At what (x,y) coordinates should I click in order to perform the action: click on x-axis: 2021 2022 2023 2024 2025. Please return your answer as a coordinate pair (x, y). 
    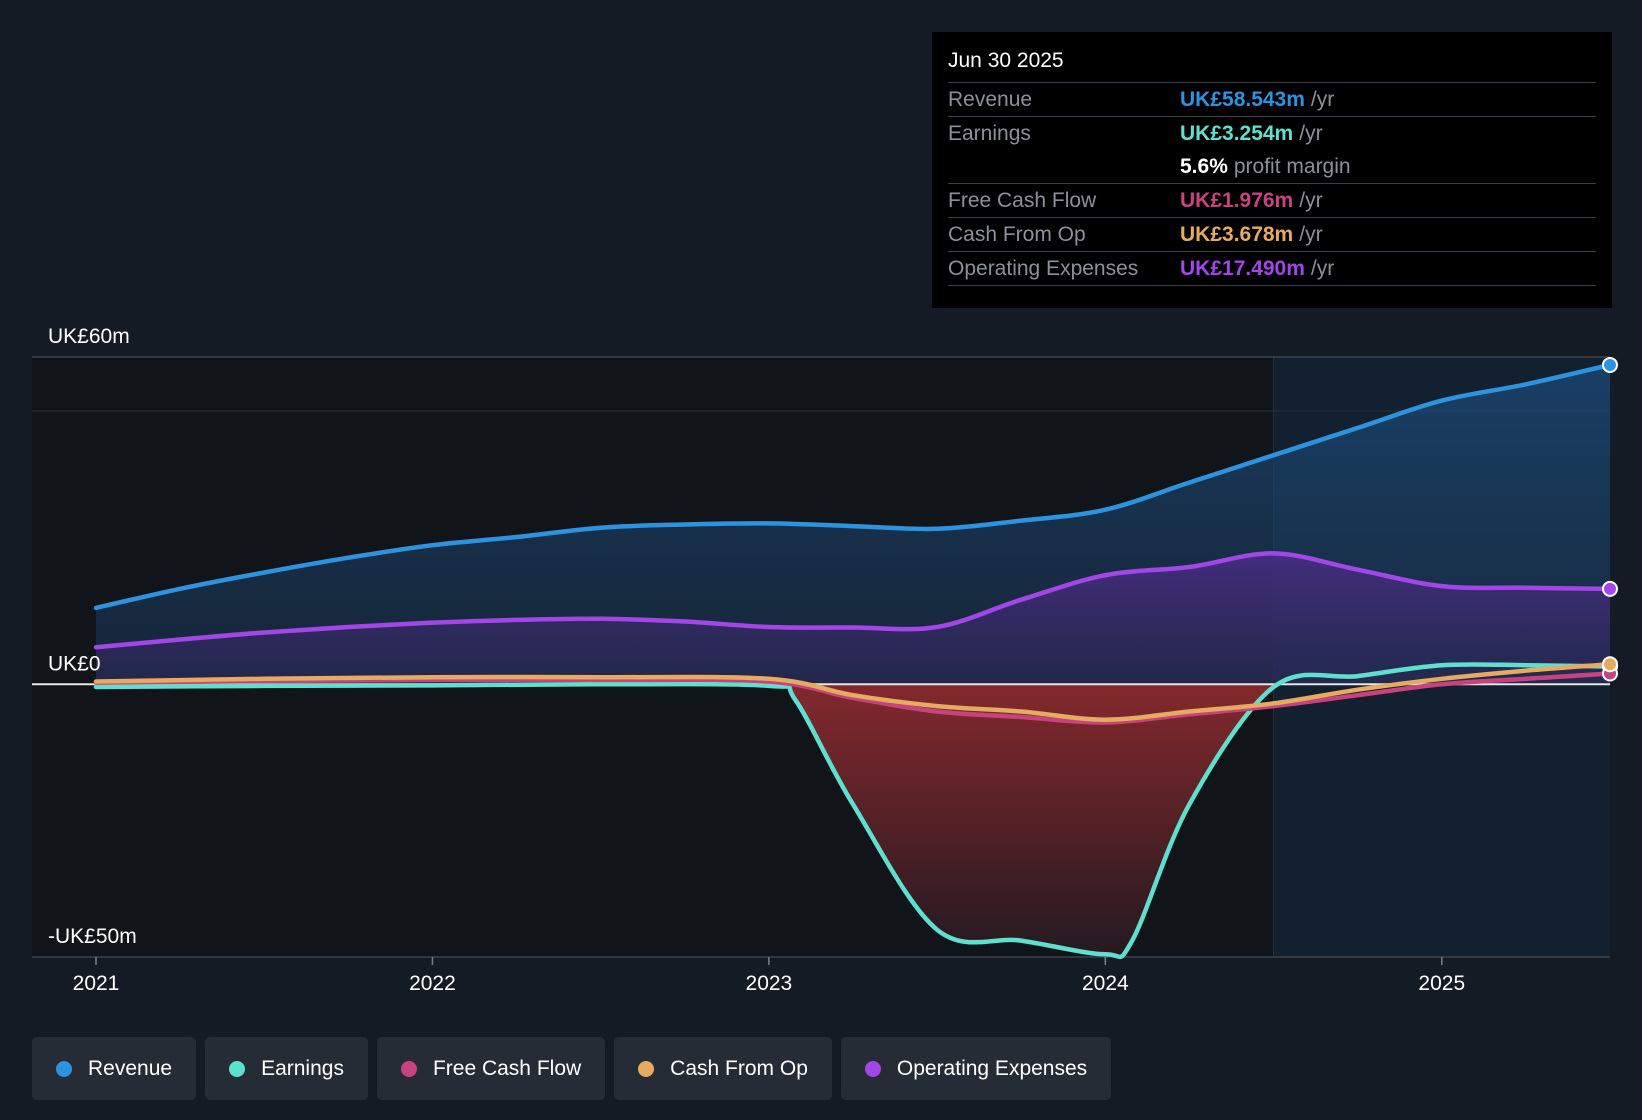
    Looking at the image, I should click on (769, 976).